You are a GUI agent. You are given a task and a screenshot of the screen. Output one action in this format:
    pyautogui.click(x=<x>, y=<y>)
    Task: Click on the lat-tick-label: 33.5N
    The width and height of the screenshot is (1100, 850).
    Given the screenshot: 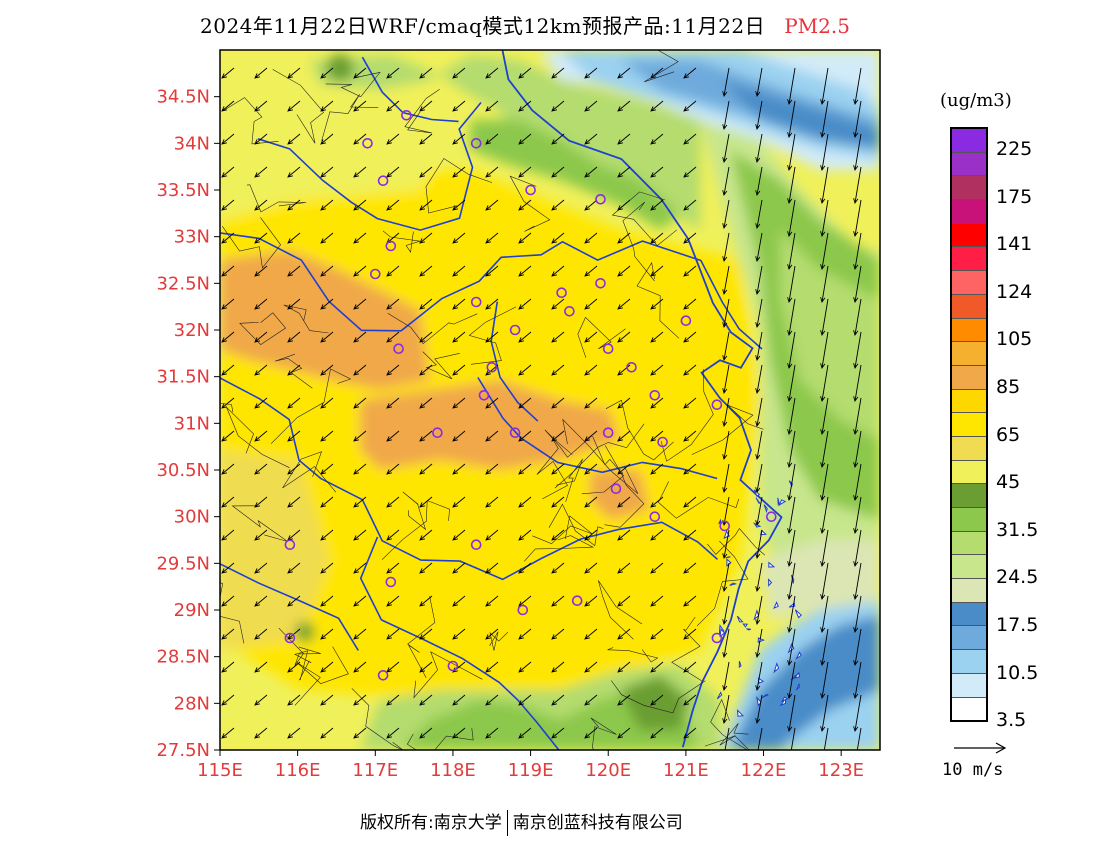 What is the action you would take?
    pyautogui.click(x=183, y=190)
    